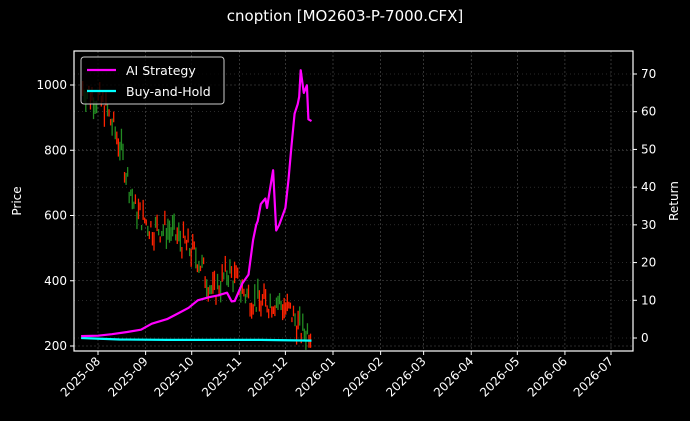 Image resolution: width=690 pixels, height=421 pixels. Describe the element at coordinates (51, 85) in the screenshot. I see `y-tick-label: 1000` at that location.